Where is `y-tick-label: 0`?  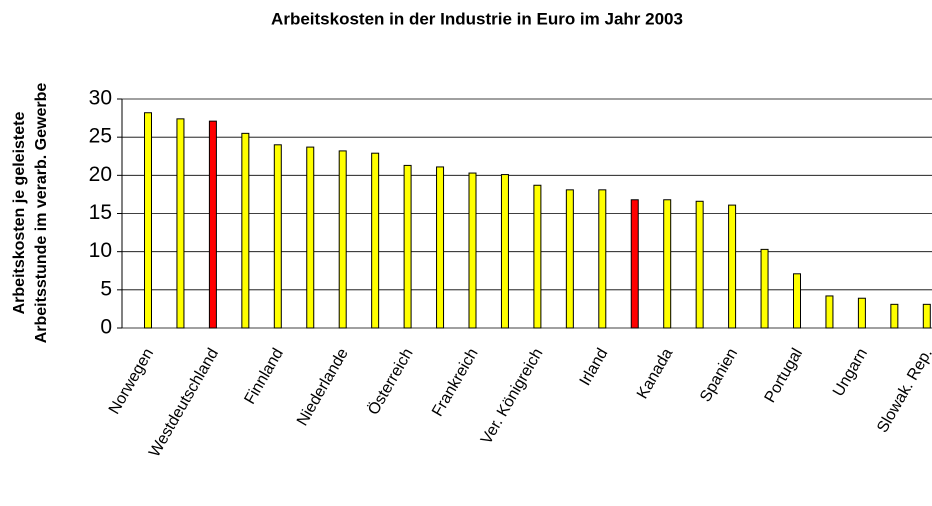 y-tick-label: 0 is located at coordinates (106, 327).